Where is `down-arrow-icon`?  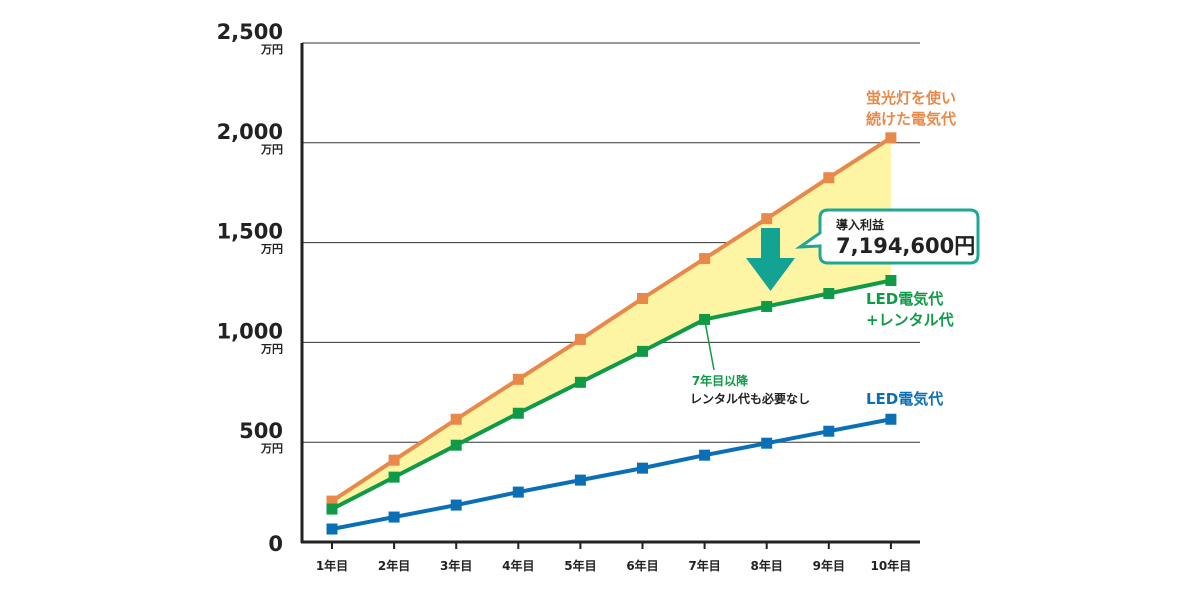 down-arrow-icon is located at coordinates (770, 259).